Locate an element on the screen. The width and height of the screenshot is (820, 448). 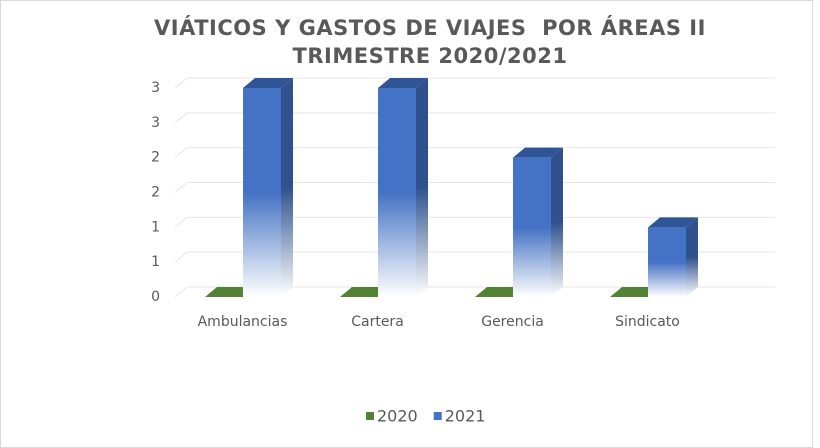
x-tick-label: Cartera is located at coordinates (377, 322).